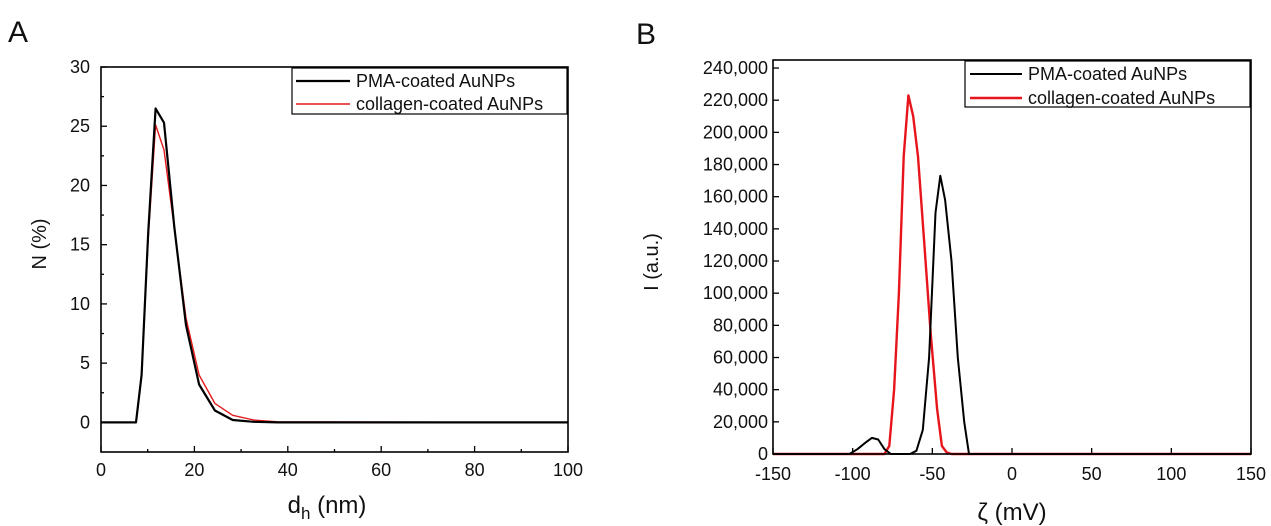  What do you see at coordinates (932, 474) in the screenshot?
I see `panel-b-x-tick-label: -50` at bounding box center [932, 474].